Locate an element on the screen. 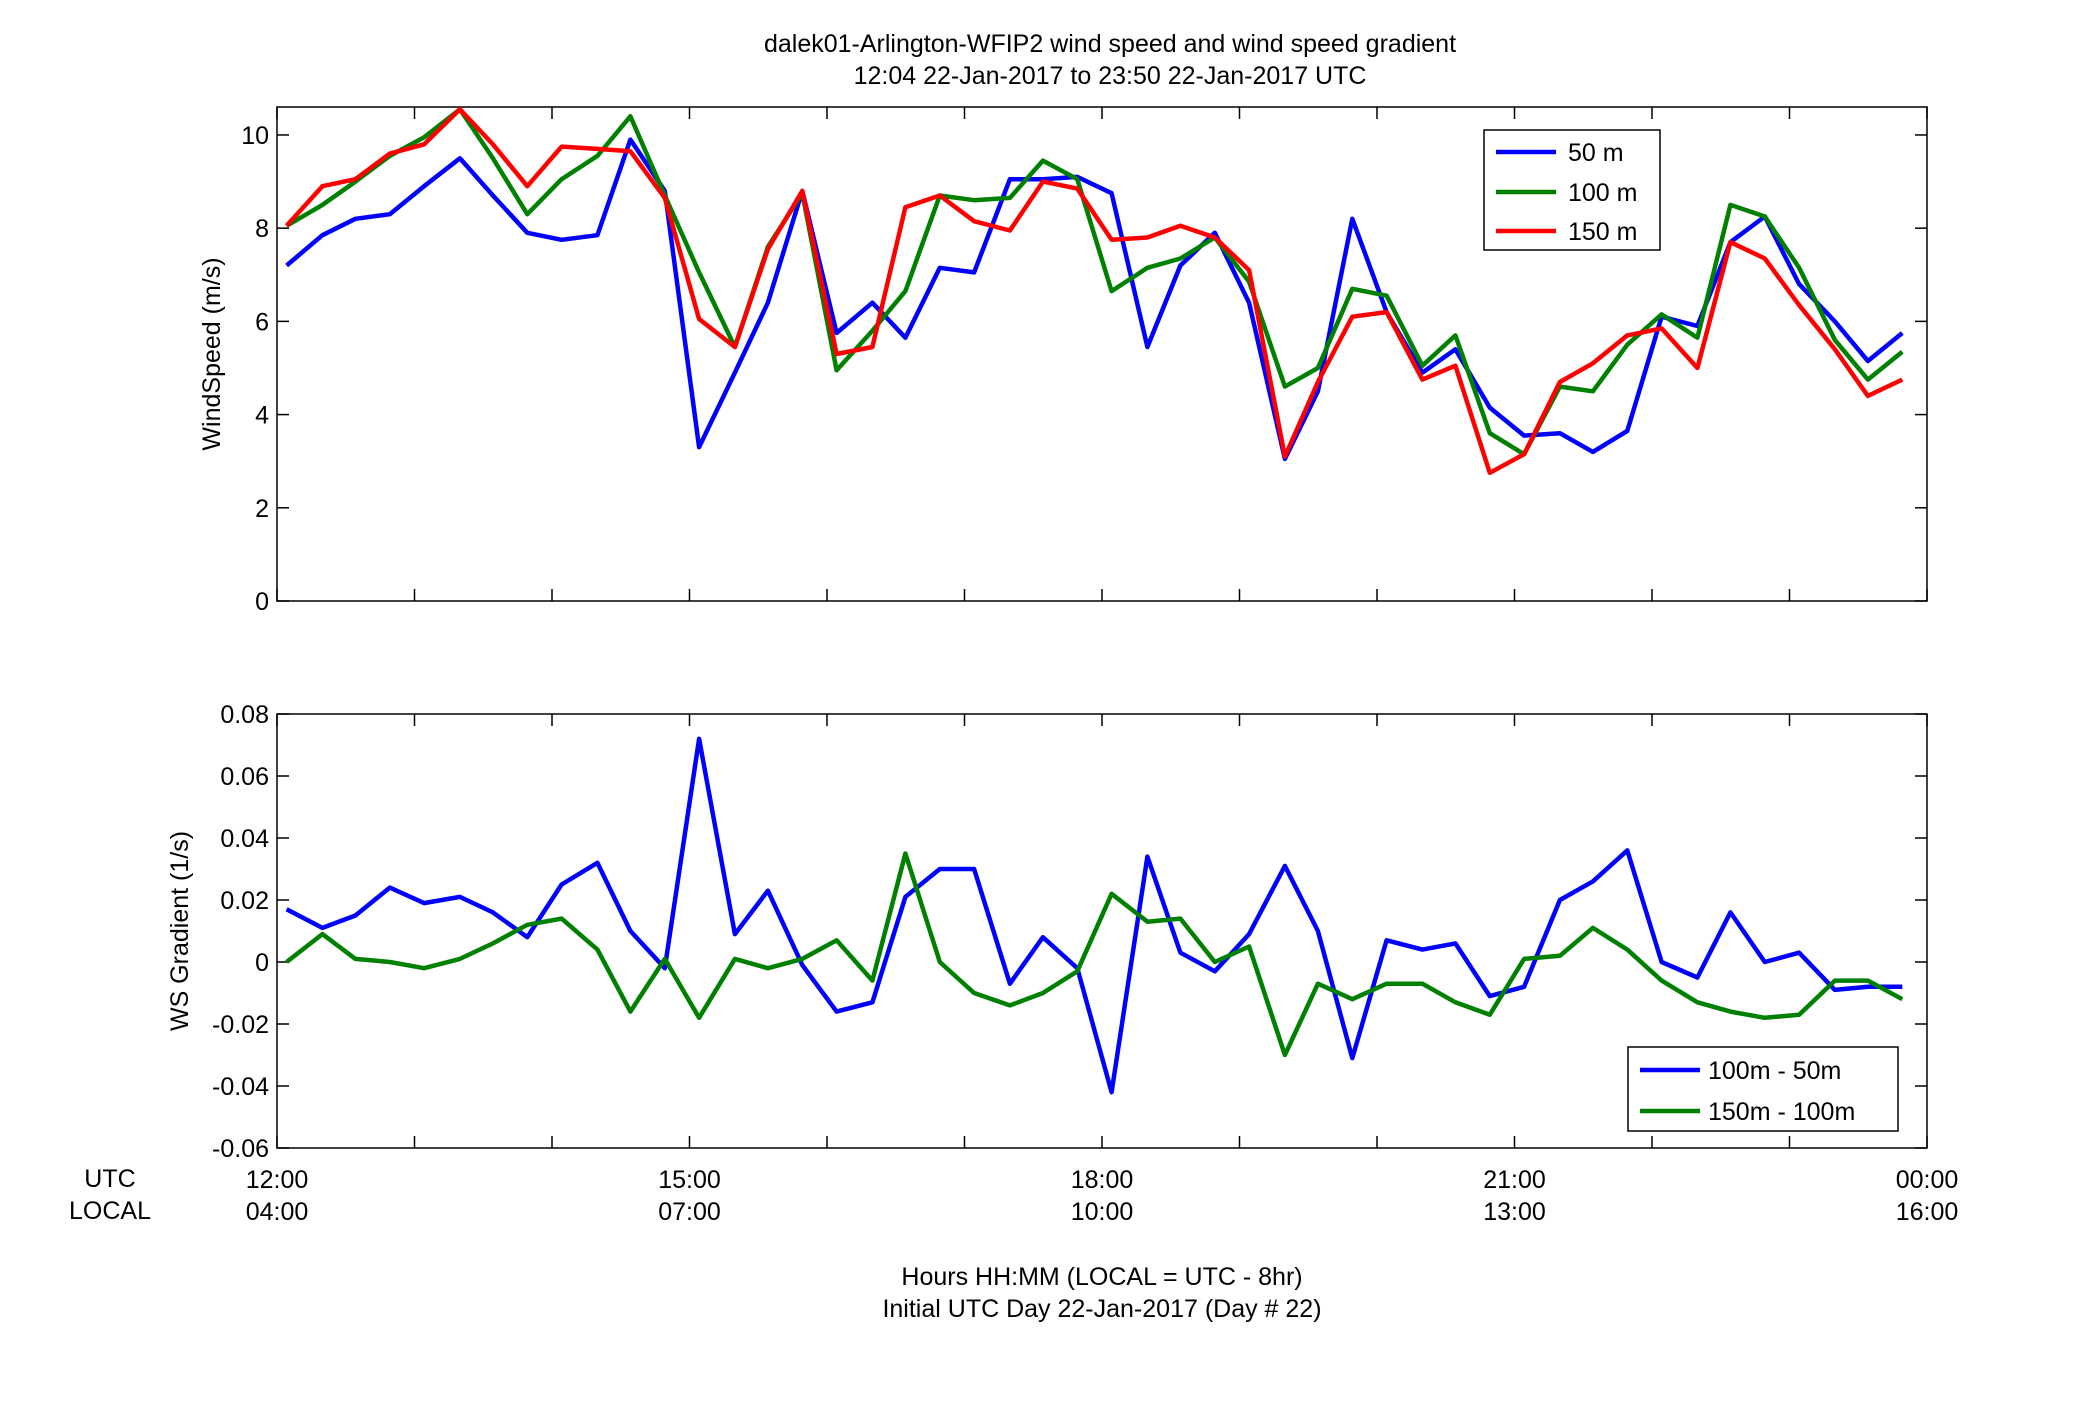 The height and width of the screenshot is (1425, 2098). y-tick-label: 2 is located at coordinates (262, 509).